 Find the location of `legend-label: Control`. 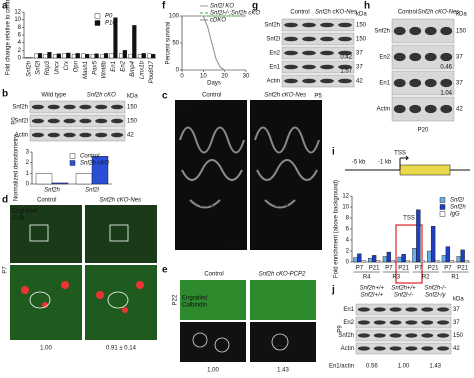

legend-label: Control is located at coordinates (90, 157).